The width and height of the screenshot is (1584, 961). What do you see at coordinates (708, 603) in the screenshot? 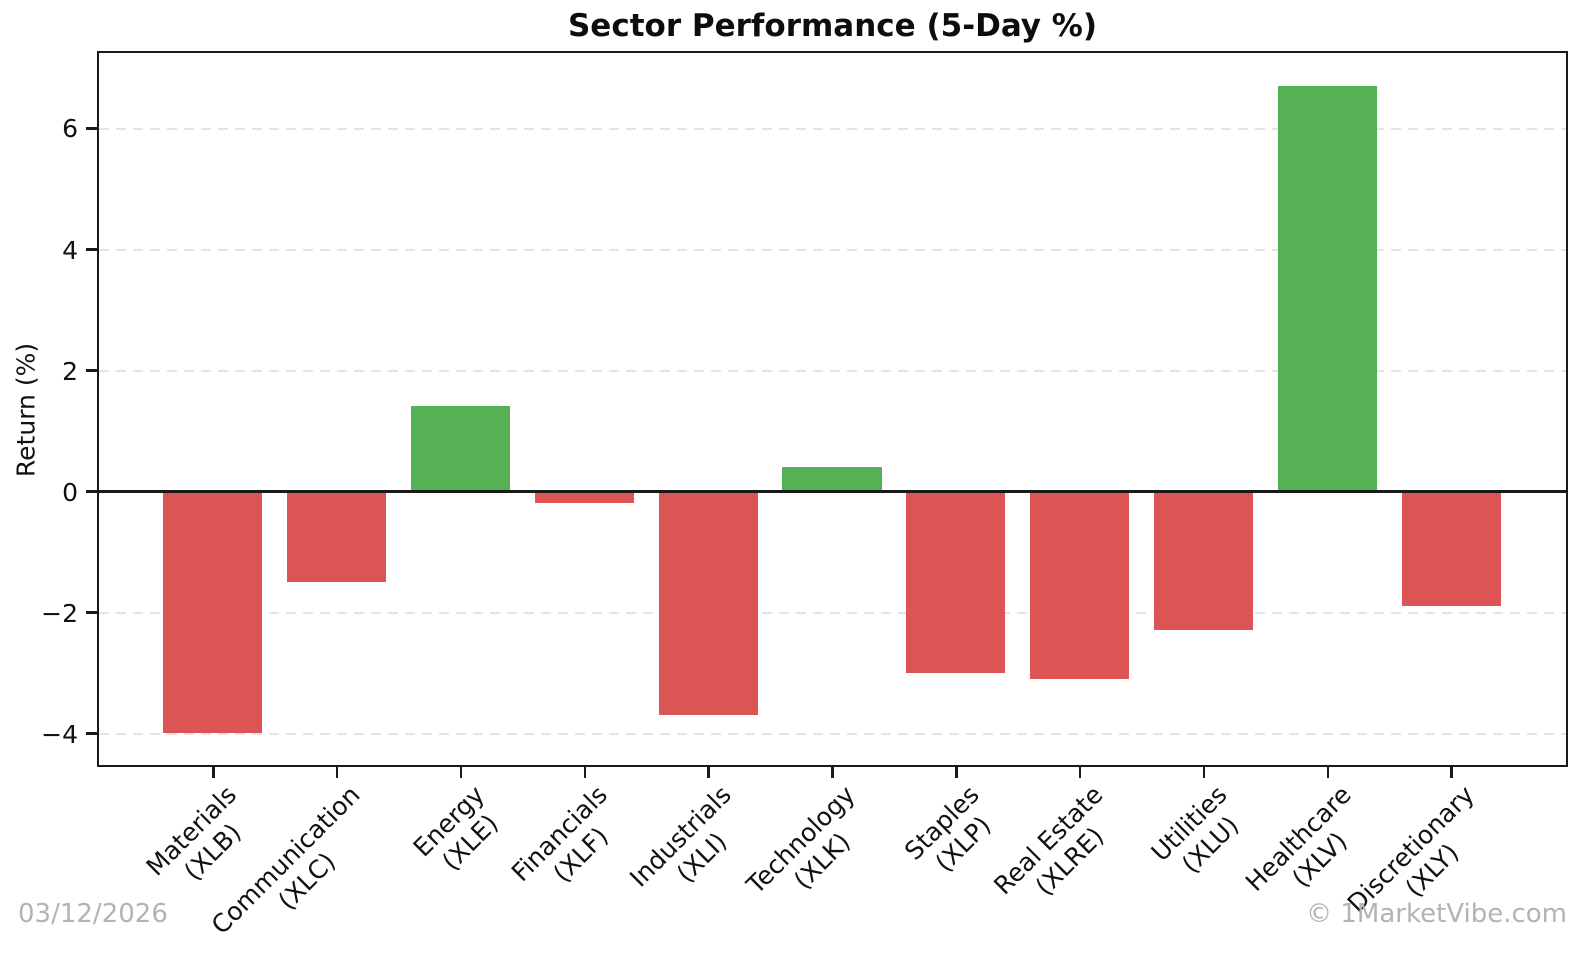
I see `bar-industrials-xli` at bounding box center [708, 603].